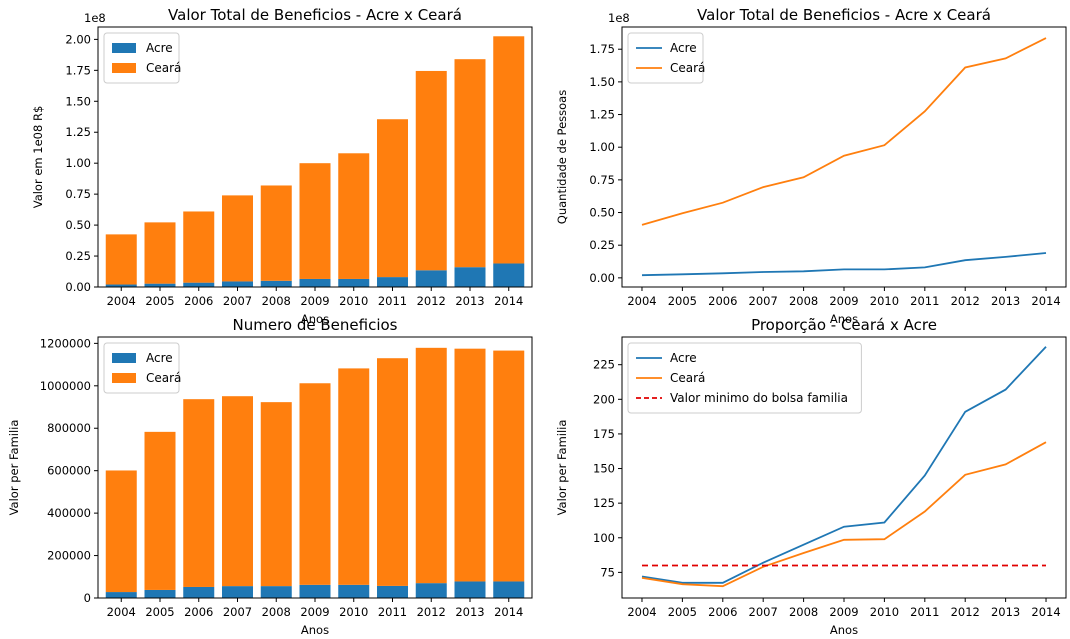 The height and width of the screenshot is (639, 1070). What do you see at coordinates (78, 163) in the screenshot?
I see `y-tick-label: 1.00` at bounding box center [78, 163].